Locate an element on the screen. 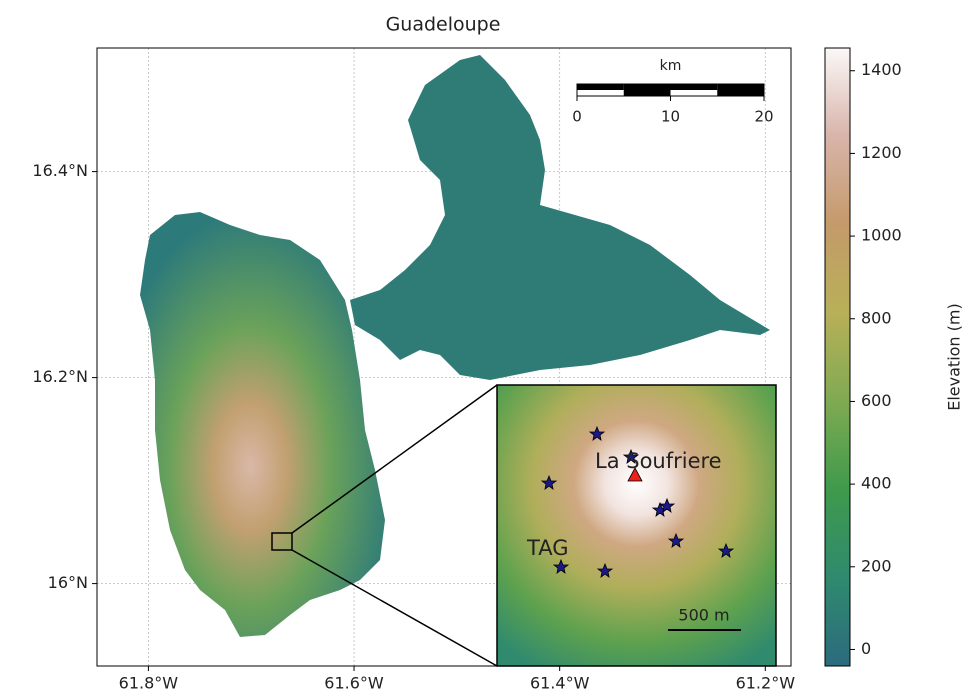  colorbar: 0 200 400 600 800 1000 1200 1400 Elevation (m) is located at coordinates (894, 357).